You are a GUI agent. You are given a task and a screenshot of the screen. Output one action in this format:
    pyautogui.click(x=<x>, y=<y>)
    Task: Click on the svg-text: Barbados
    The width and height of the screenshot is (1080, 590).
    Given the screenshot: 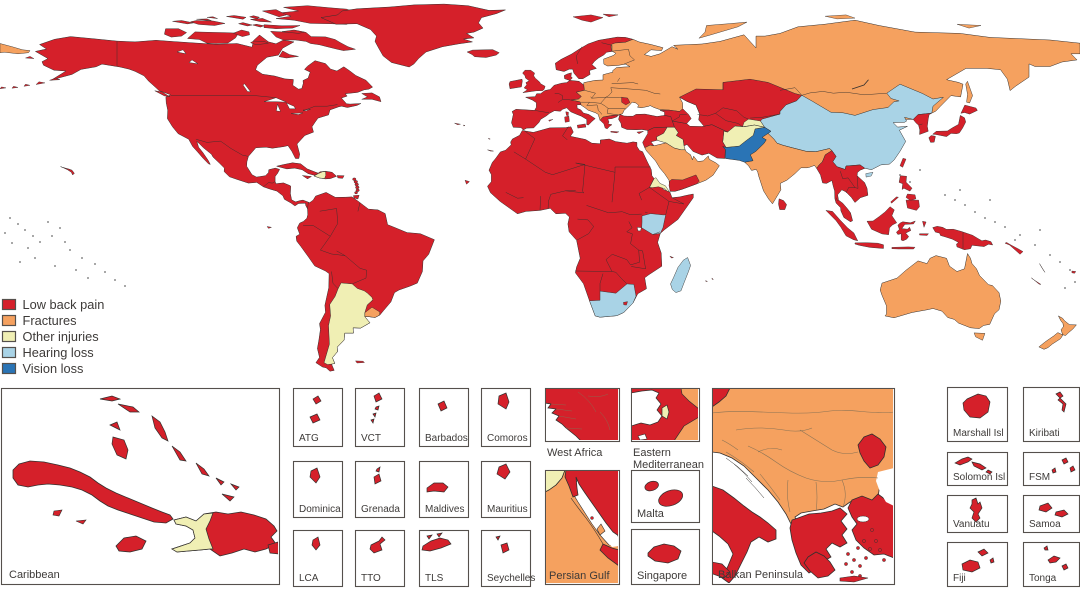 What is the action you would take?
    pyautogui.click(x=446, y=438)
    